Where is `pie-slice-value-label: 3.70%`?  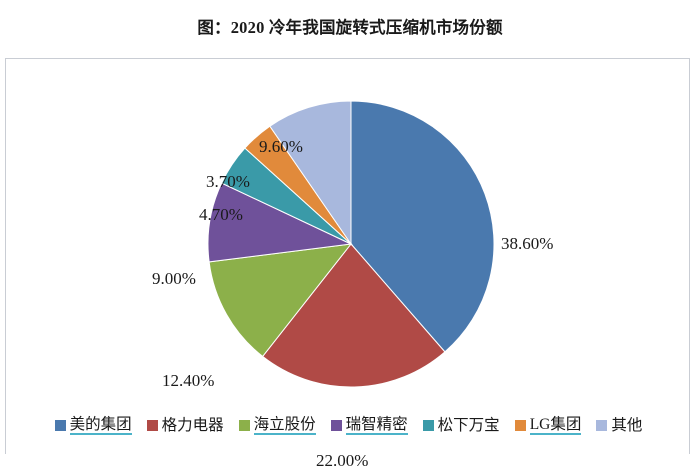 pie-slice-value-label: 3.70% is located at coordinates (228, 181).